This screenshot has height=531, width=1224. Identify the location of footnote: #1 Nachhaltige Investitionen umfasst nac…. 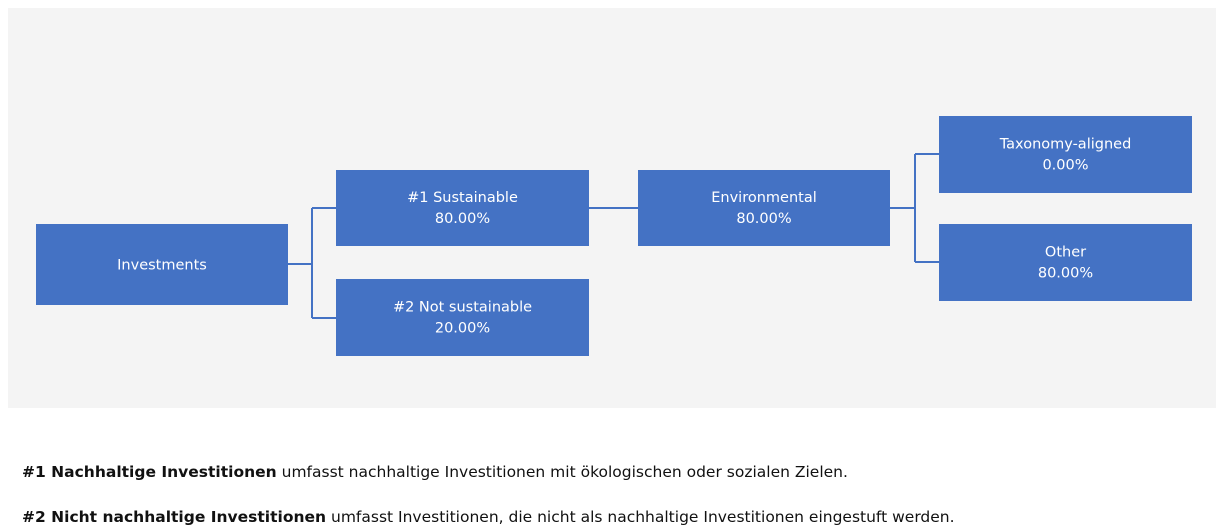
(435, 472).